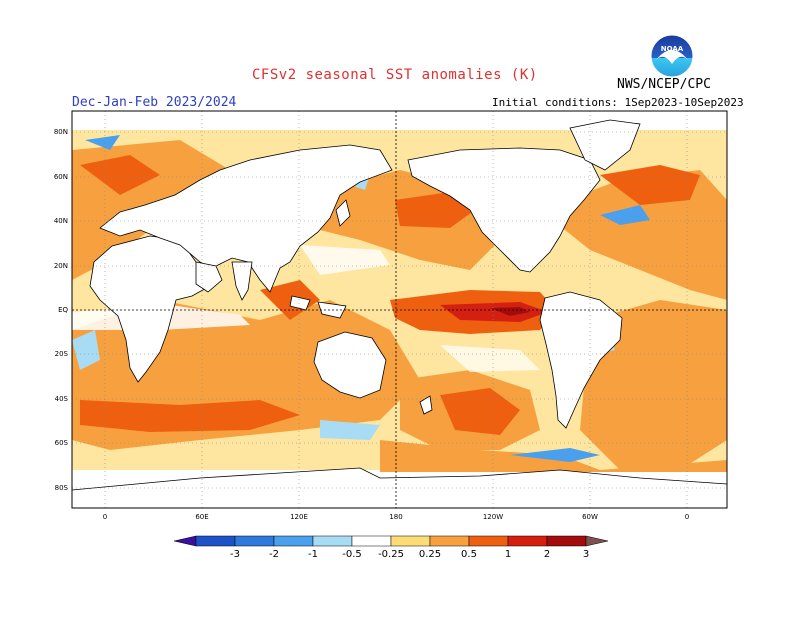  Describe the element at coordinates (61, 266) in the screenshot. I see `lat-label: 20N` at that location.